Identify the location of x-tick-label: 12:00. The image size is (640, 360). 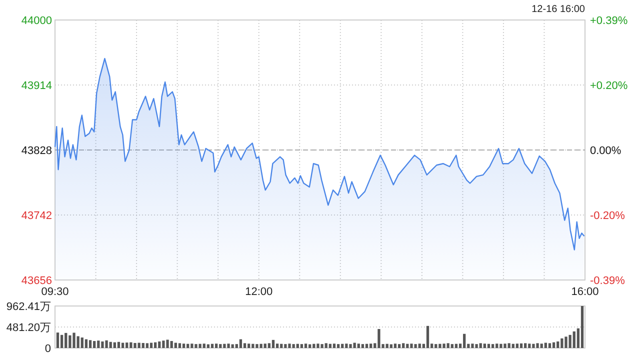
(259, 292).